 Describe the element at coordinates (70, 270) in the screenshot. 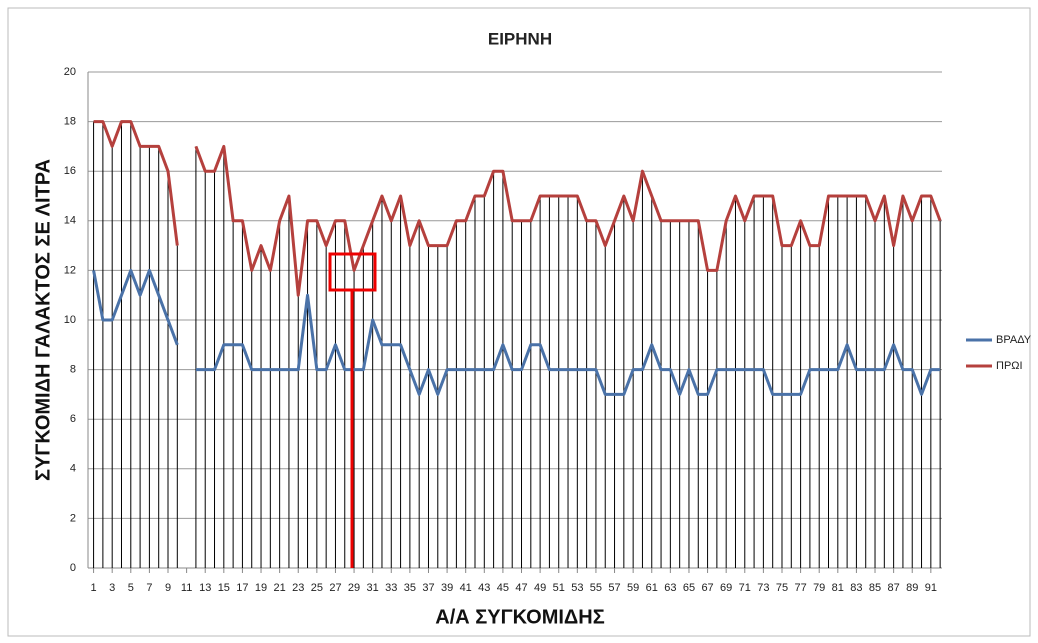

I see `y-tick-label: 12` at that location.